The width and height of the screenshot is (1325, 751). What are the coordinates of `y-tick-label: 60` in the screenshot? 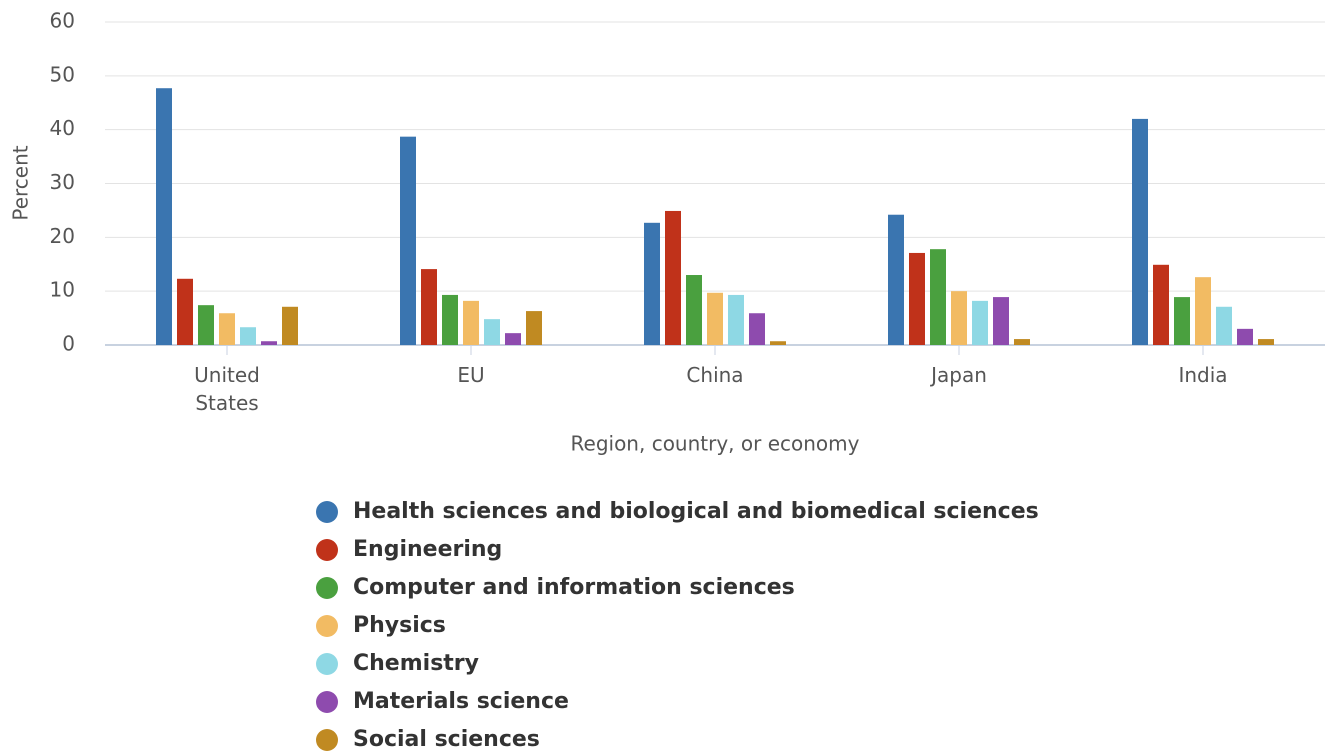 It's located at (62, 21).